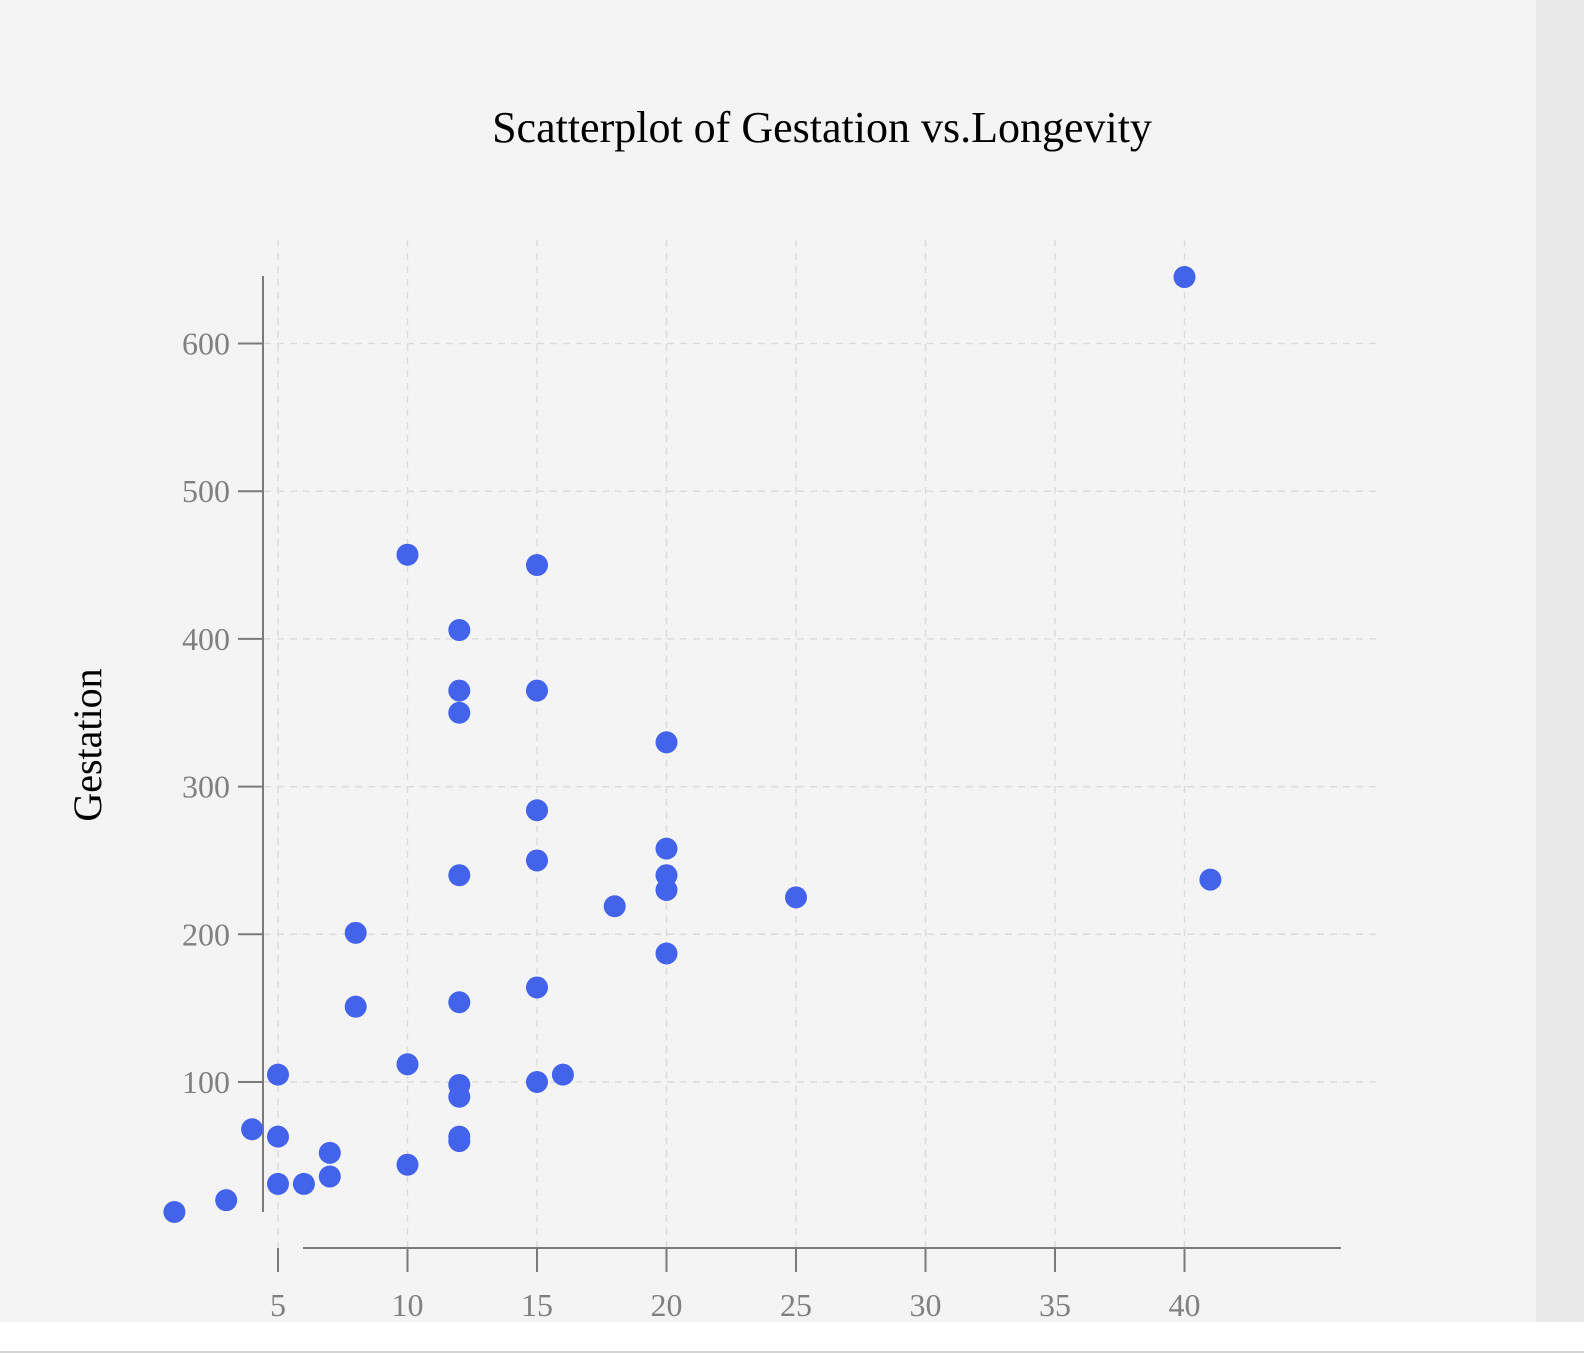  I want to click on x-tick-label: 5, so click(278, 1305).